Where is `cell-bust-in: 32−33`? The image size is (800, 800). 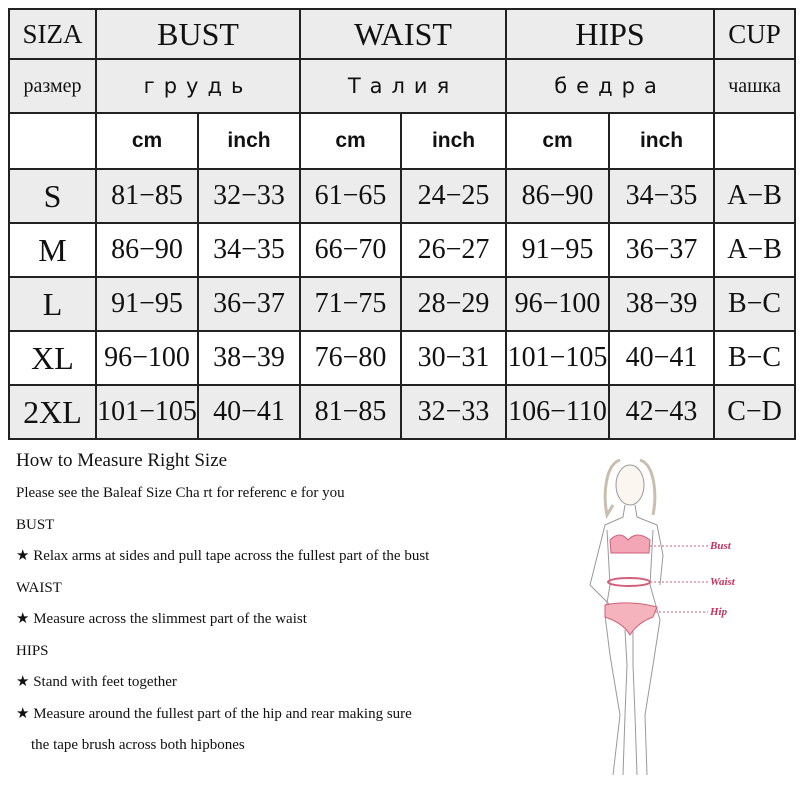 cell-bust-in: 32−33 is located at coordinates (249, 196).